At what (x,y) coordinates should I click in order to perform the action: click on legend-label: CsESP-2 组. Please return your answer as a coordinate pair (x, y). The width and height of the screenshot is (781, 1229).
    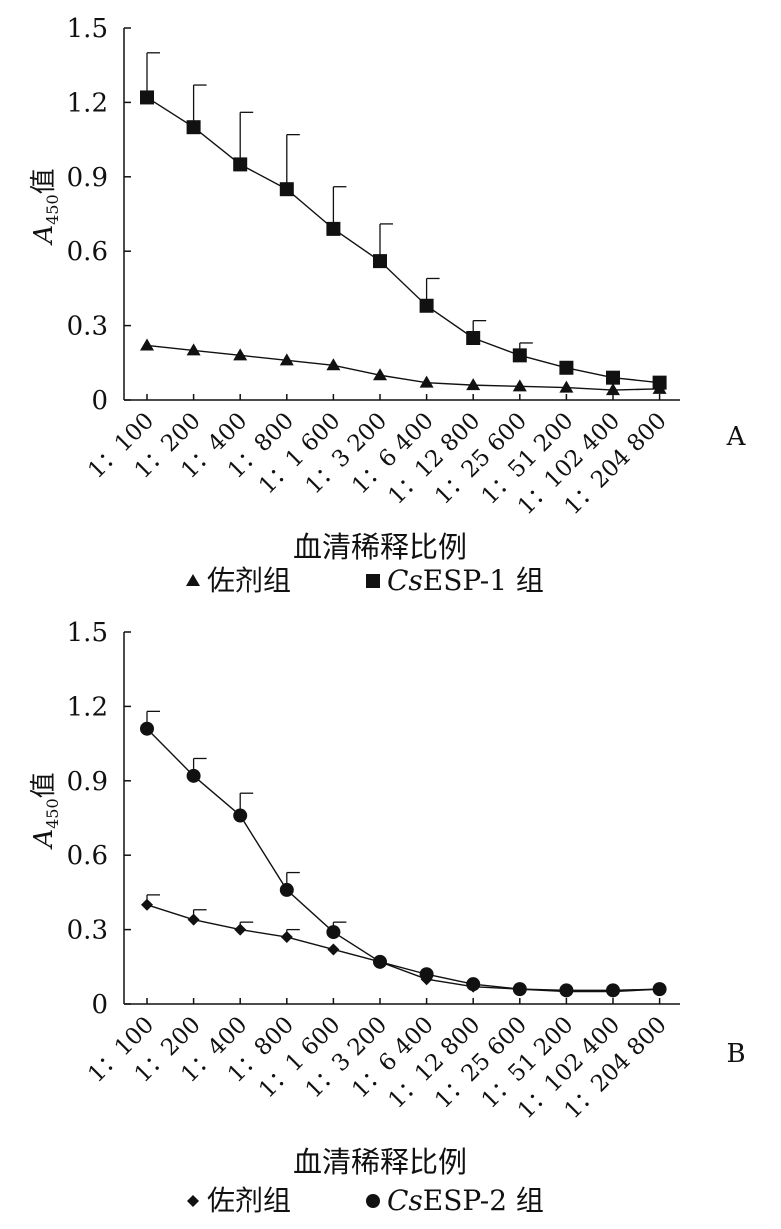
    Looking at the image, I should click on (465, 1200).